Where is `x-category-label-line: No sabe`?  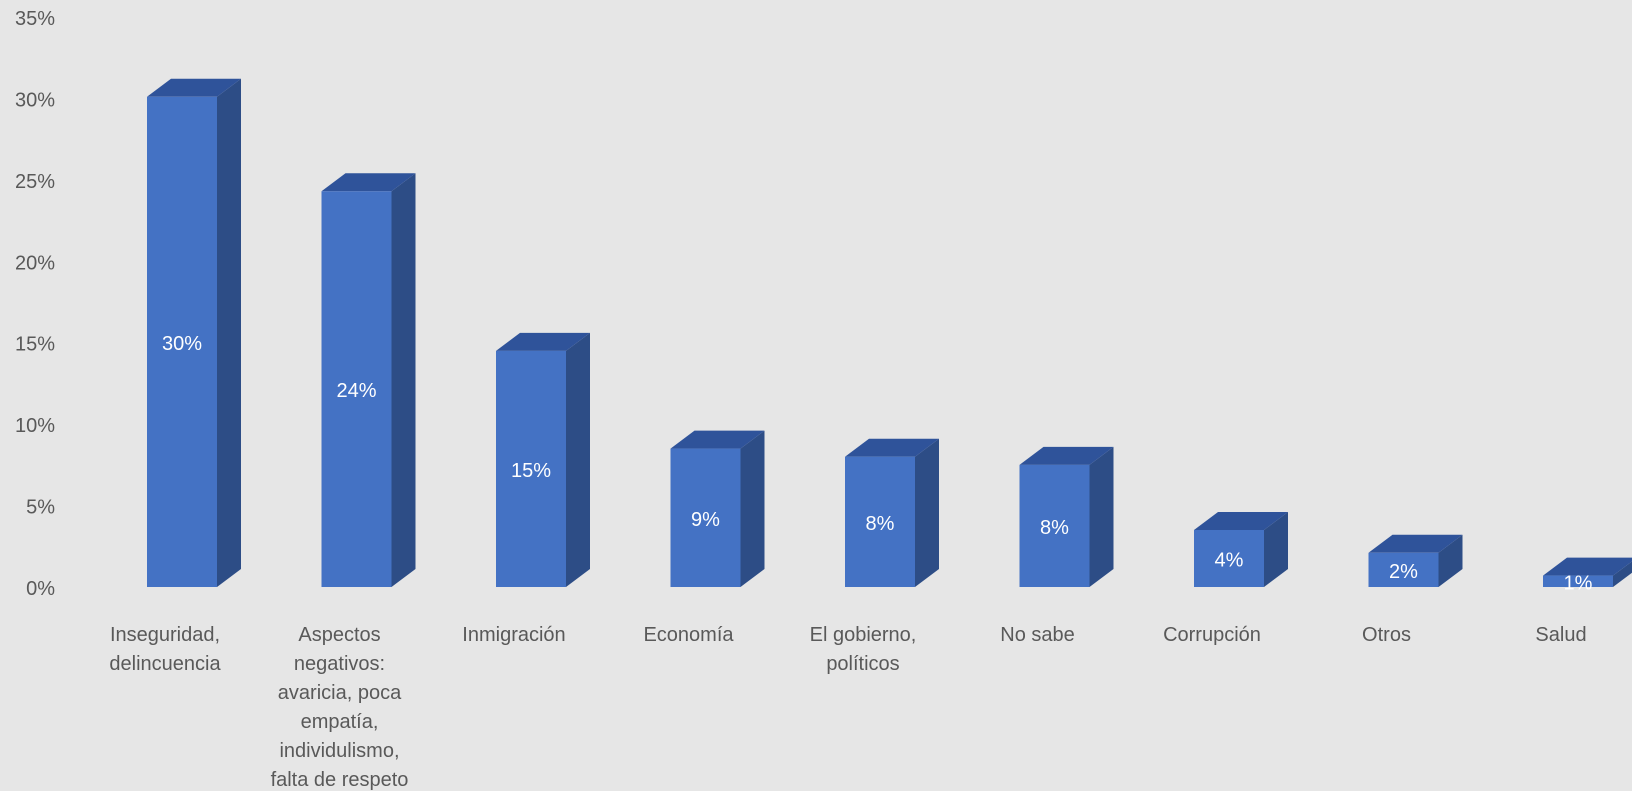
x-category-label-line: No sabe is located at coordinates (1037, 635).